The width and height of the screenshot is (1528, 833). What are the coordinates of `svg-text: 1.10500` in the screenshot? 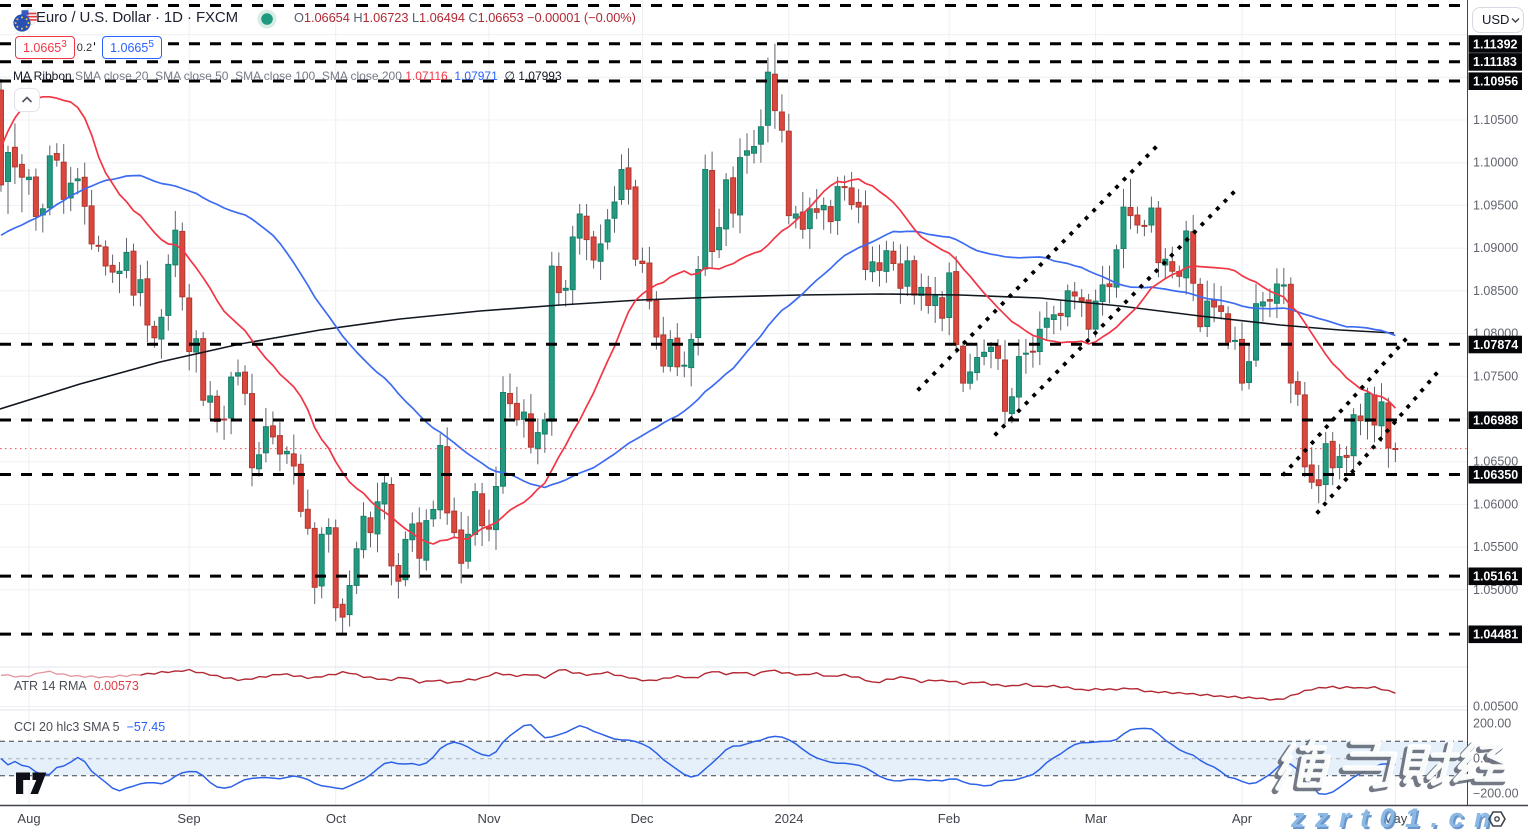 It's located at (1495, 120).